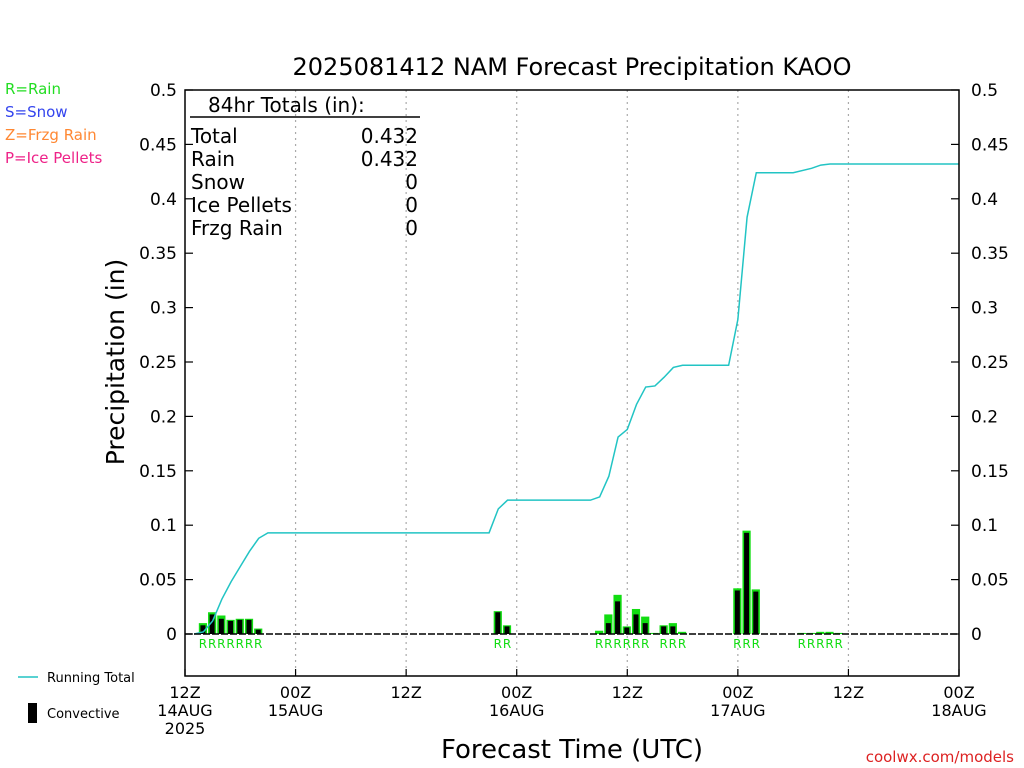  I want to click on y-tick-label-left: 0.25, so click(158, 363).